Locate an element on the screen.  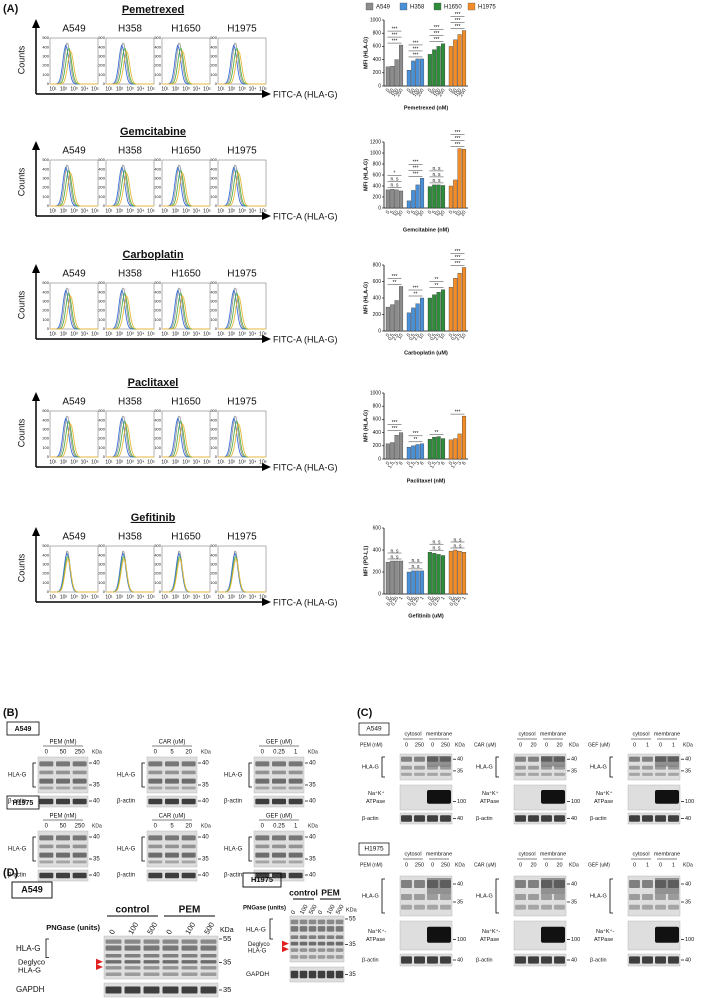
cell-line: A549 is located at coordinates (74, 402).